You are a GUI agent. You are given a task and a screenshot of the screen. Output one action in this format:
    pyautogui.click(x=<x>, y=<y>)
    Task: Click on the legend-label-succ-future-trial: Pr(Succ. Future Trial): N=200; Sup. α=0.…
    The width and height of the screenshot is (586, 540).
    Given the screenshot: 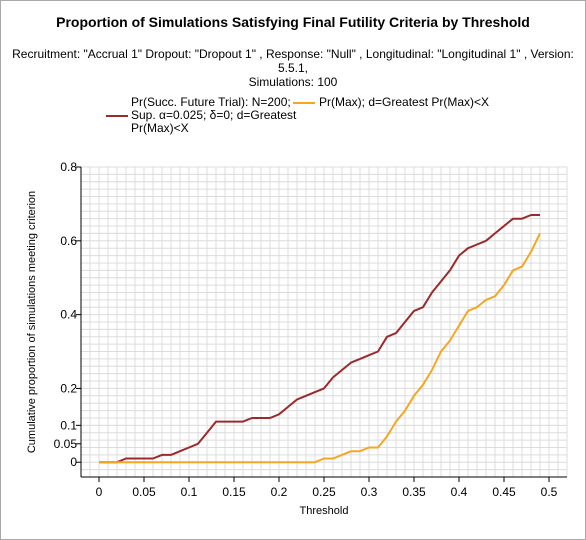 What is the action you would take?
    pyautogui.click(x=215, y=115)
    